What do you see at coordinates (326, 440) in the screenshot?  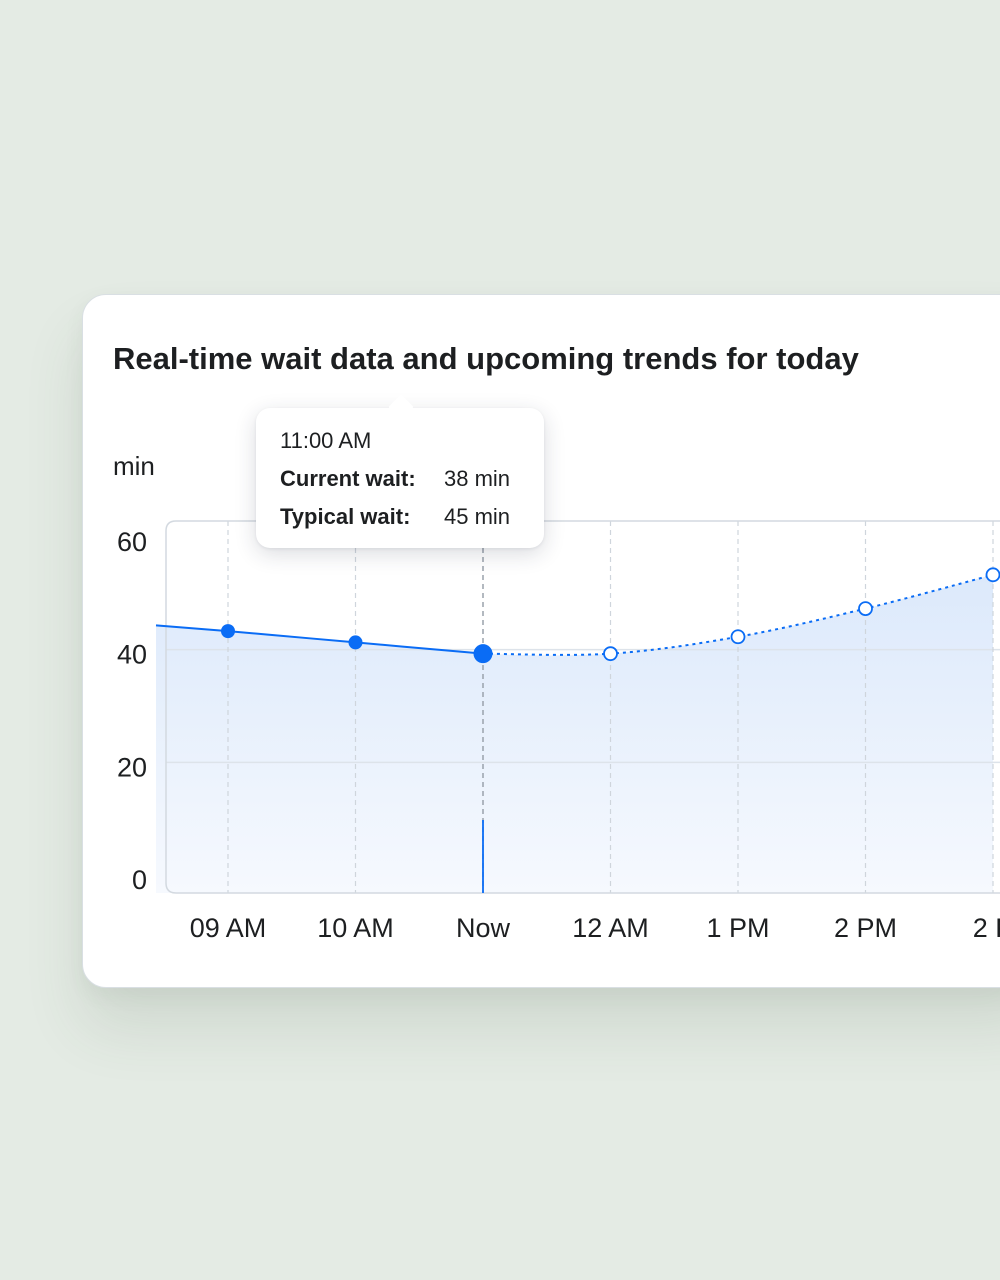 I see `tooltip-time: 11:00 AM` at bounding box center [326, 440].